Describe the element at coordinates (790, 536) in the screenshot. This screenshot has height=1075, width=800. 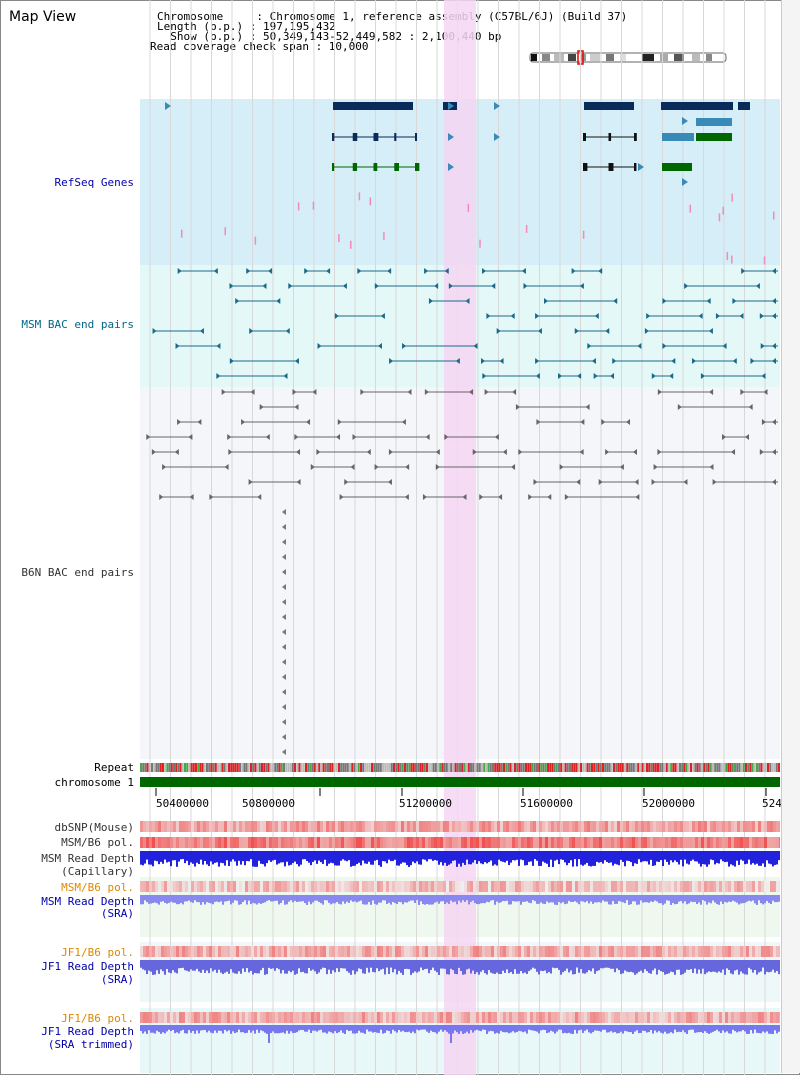
I see `vertical-scrollbar` at that location.